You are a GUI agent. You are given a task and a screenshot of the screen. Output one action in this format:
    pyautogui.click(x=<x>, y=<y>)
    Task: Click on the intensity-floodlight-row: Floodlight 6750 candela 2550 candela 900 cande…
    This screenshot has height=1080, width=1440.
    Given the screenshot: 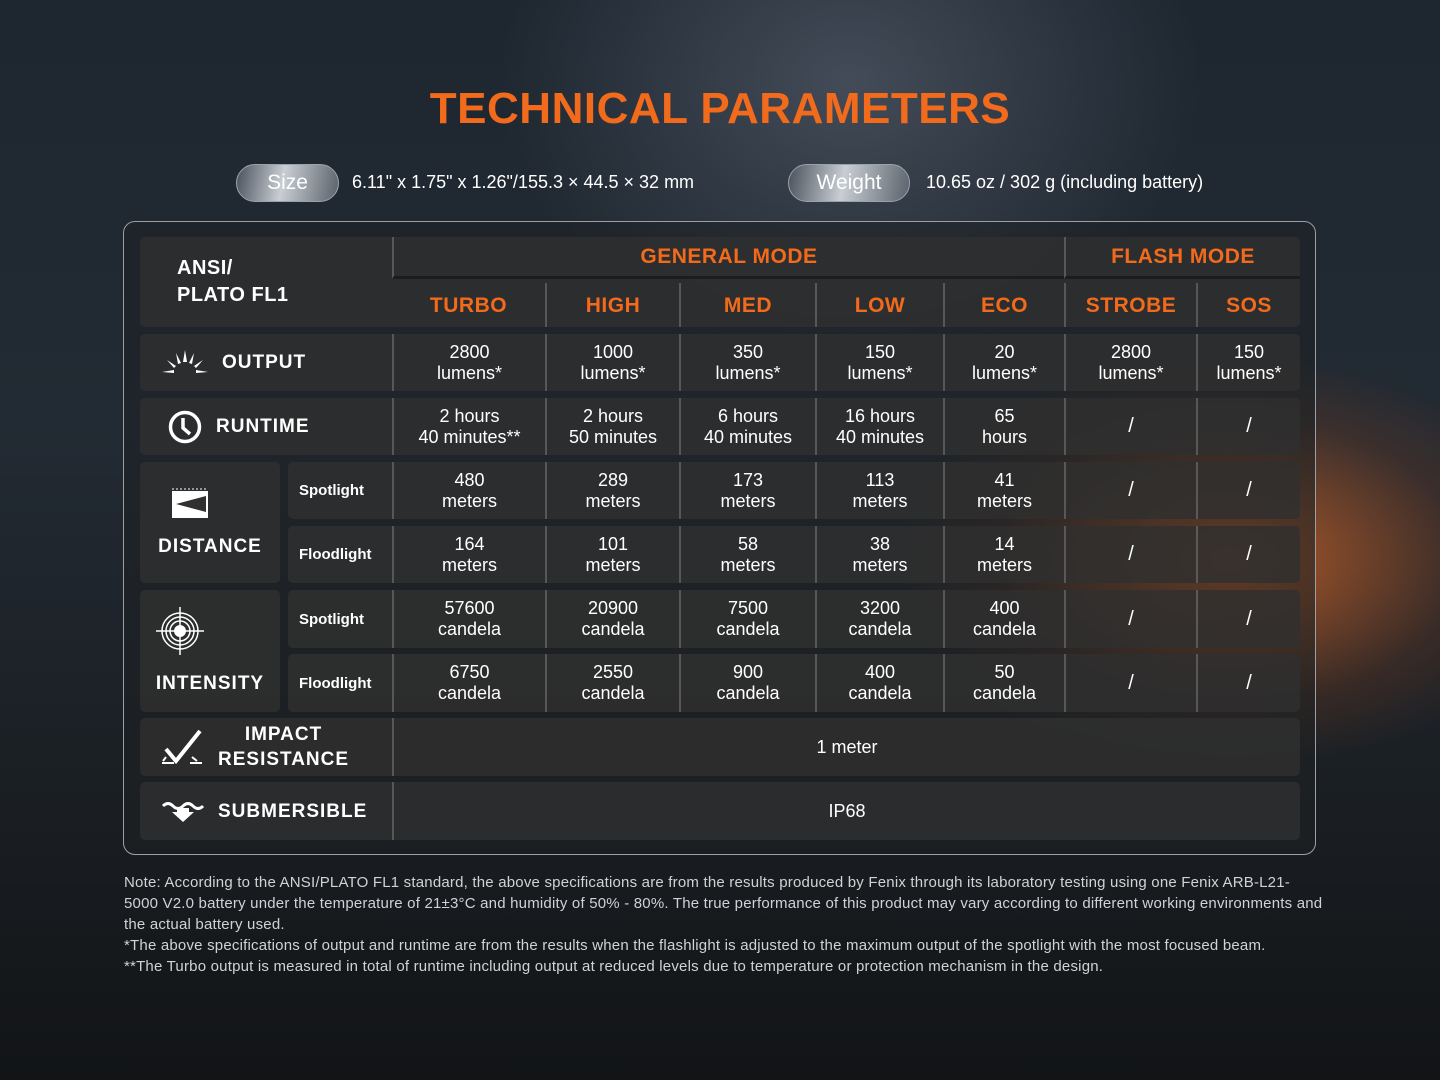 What is the action you would take?
    pyautogui.click(x=794, y=683)
    